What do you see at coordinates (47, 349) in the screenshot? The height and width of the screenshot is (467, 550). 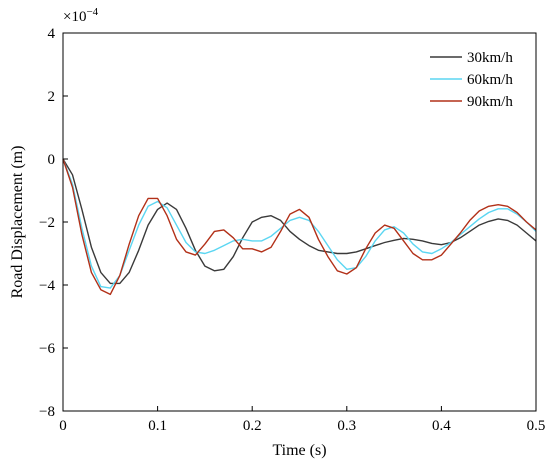 I see `y-tick-label: −6` at bounding box center [47, 349].